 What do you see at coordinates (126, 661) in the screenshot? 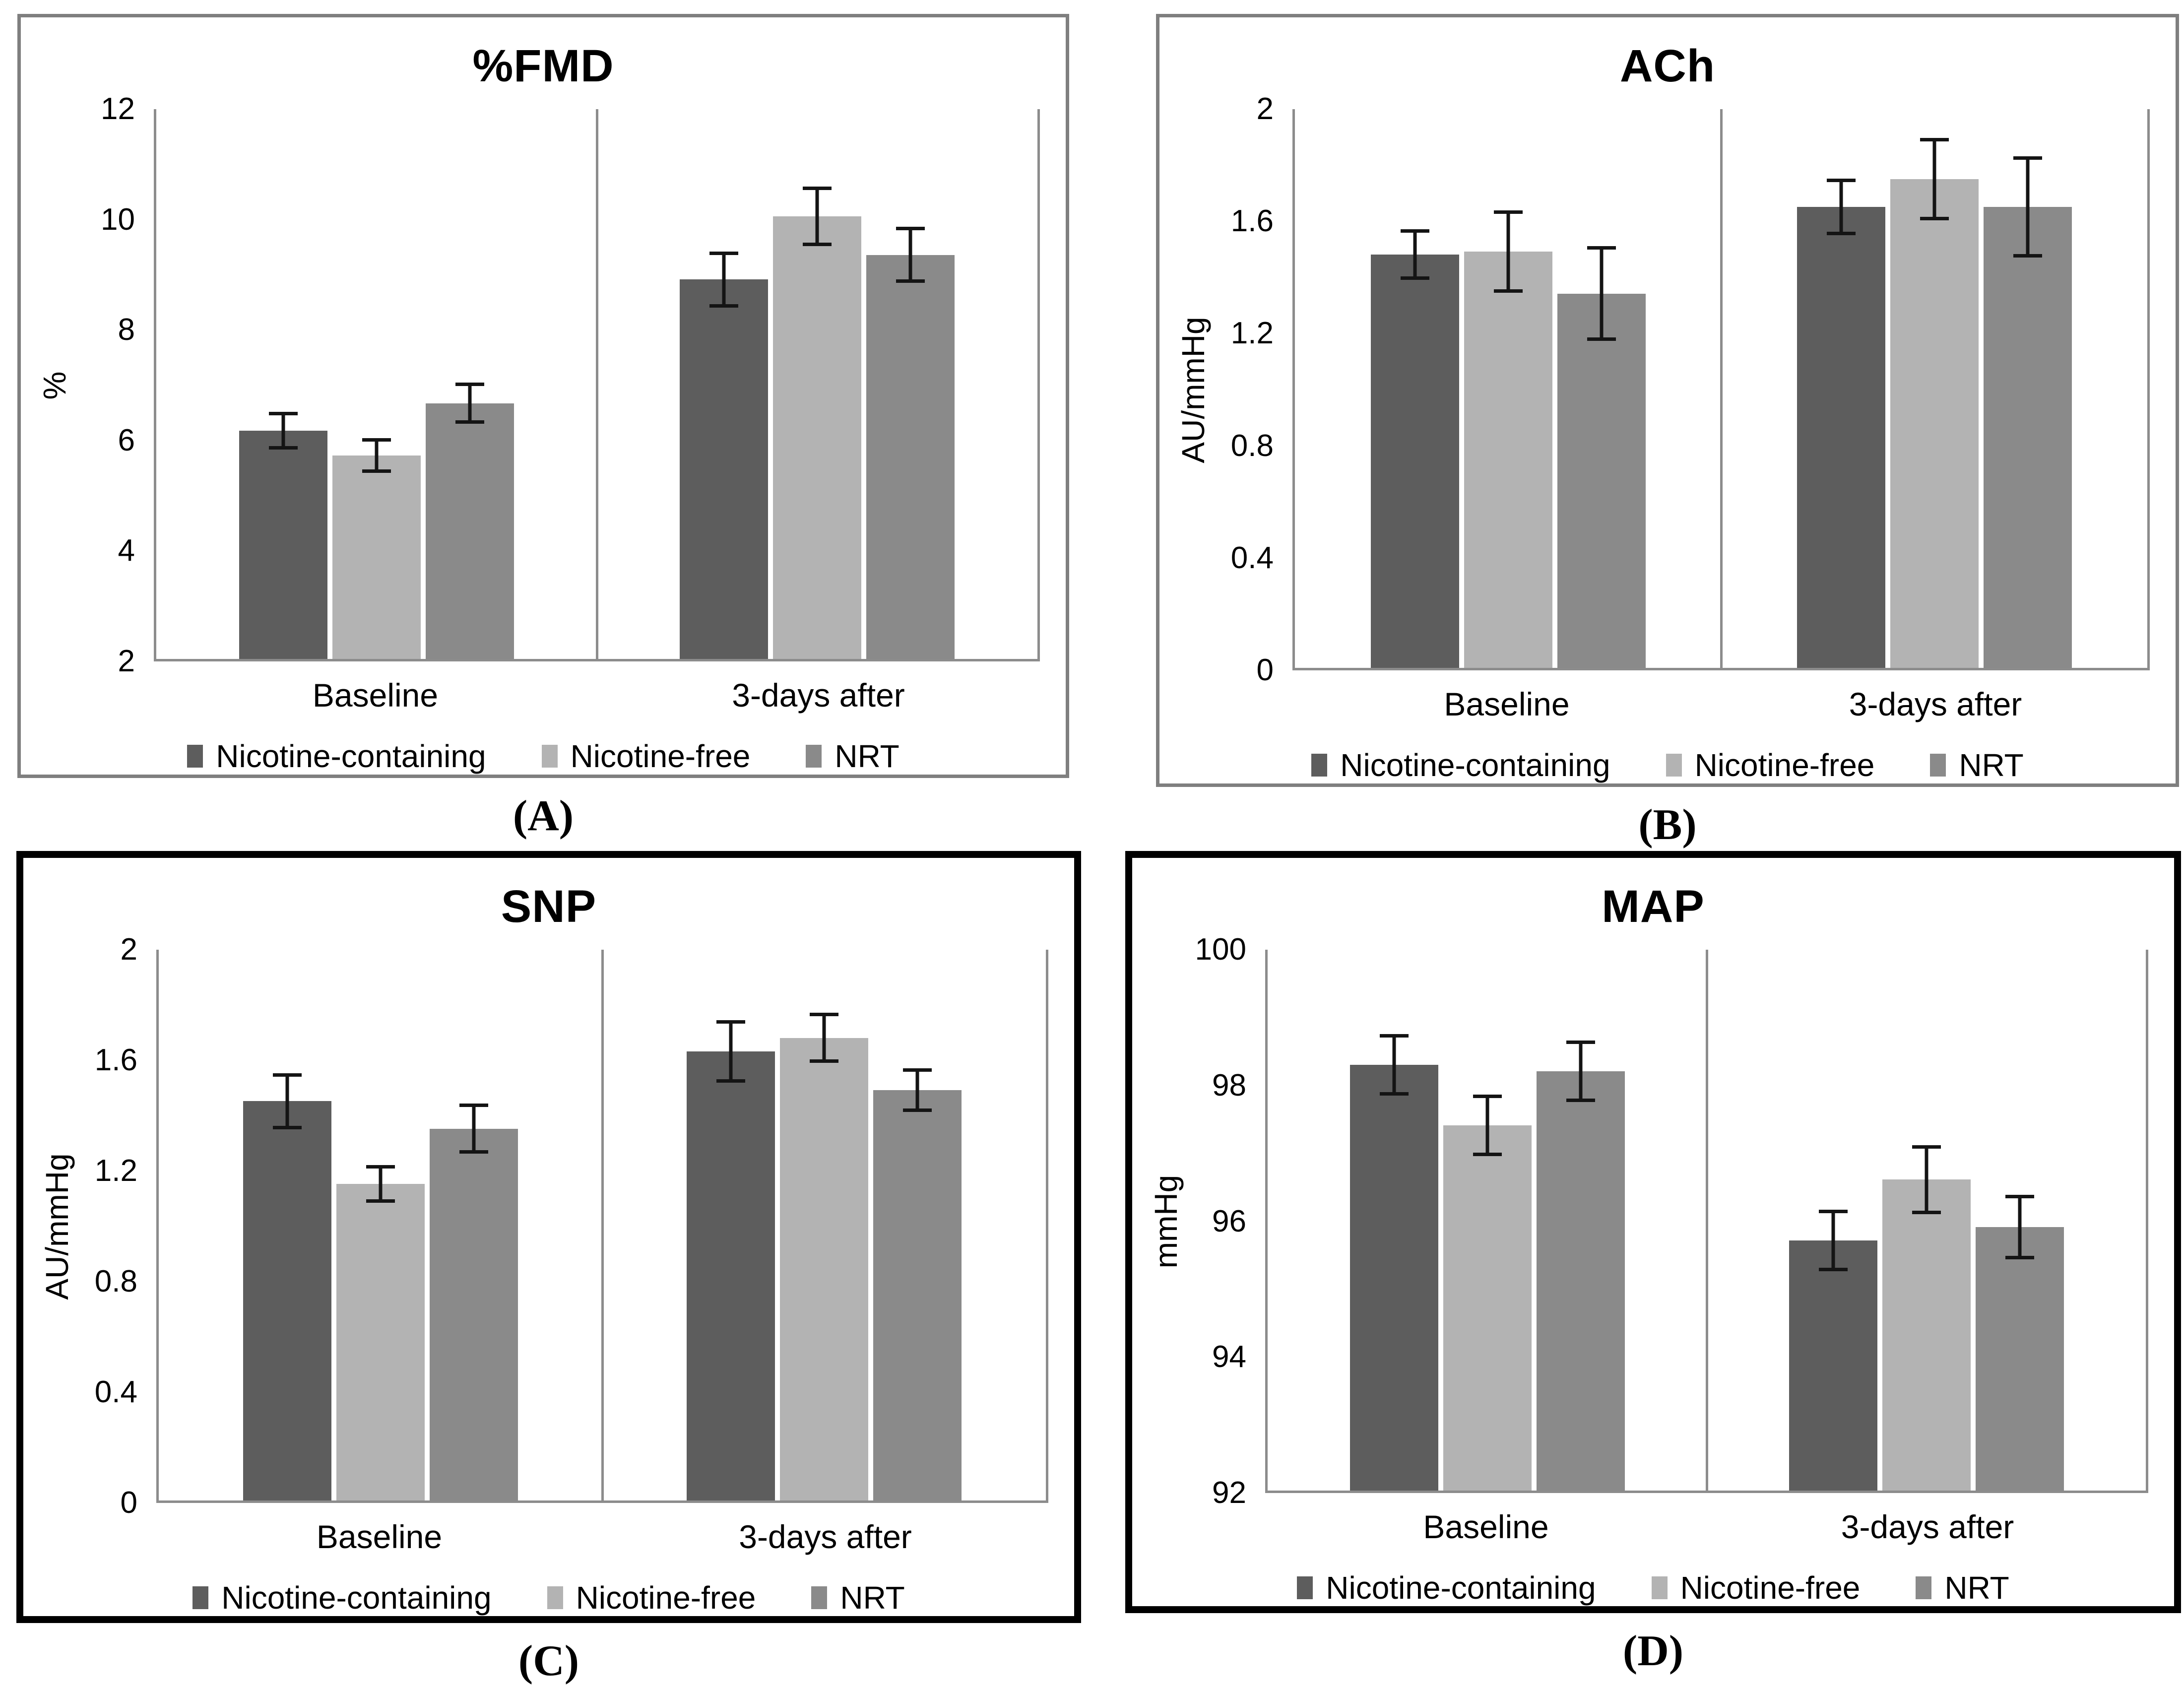
I see `y-tick-label: 2` at bounding box center [126, 661].